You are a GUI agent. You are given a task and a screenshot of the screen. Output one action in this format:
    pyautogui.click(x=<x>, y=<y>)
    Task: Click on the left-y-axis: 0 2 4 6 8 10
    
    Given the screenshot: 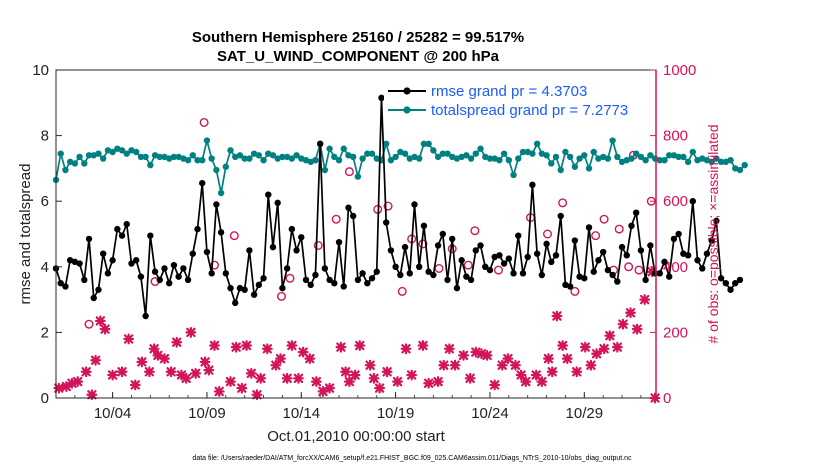 What is the action you would take?
    pyautogui.click(x=47, y=234)
    